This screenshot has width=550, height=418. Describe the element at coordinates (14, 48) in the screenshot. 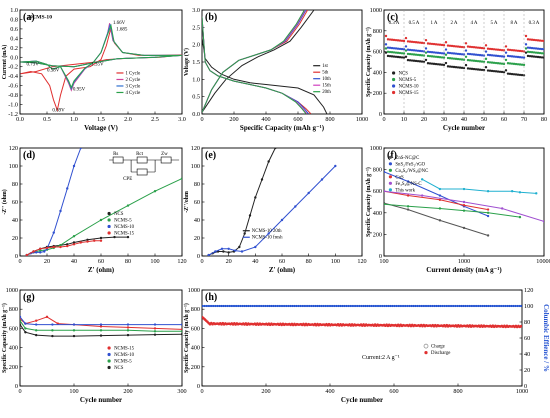

I see `y-tick-label: 0.2` at that location.